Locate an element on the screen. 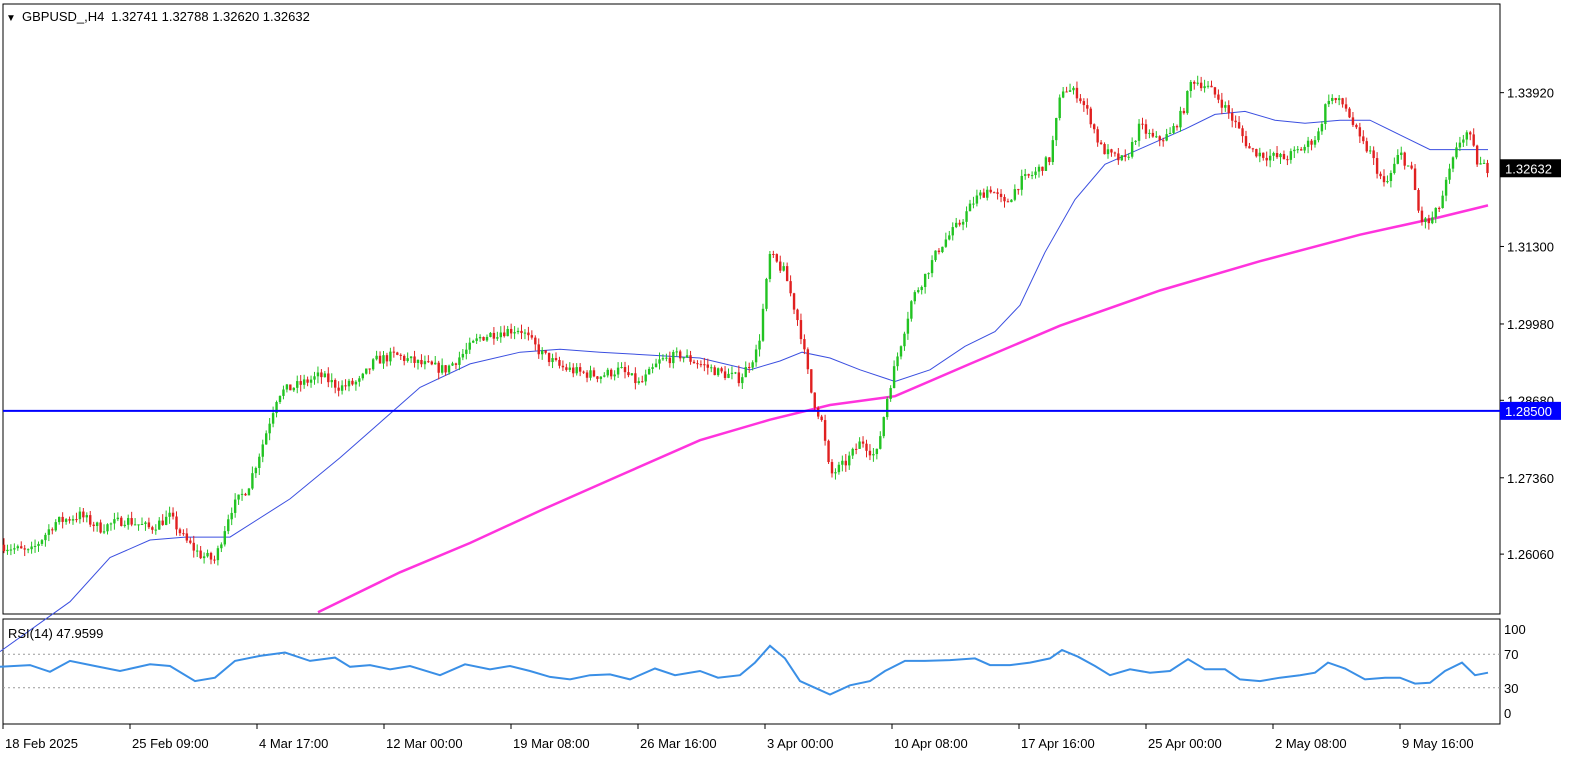 The image size is (1582, 765). chart-ohlc-values: 1.32741 1.32788 1.32620 1.32632 is located at coordinates (210, 16).